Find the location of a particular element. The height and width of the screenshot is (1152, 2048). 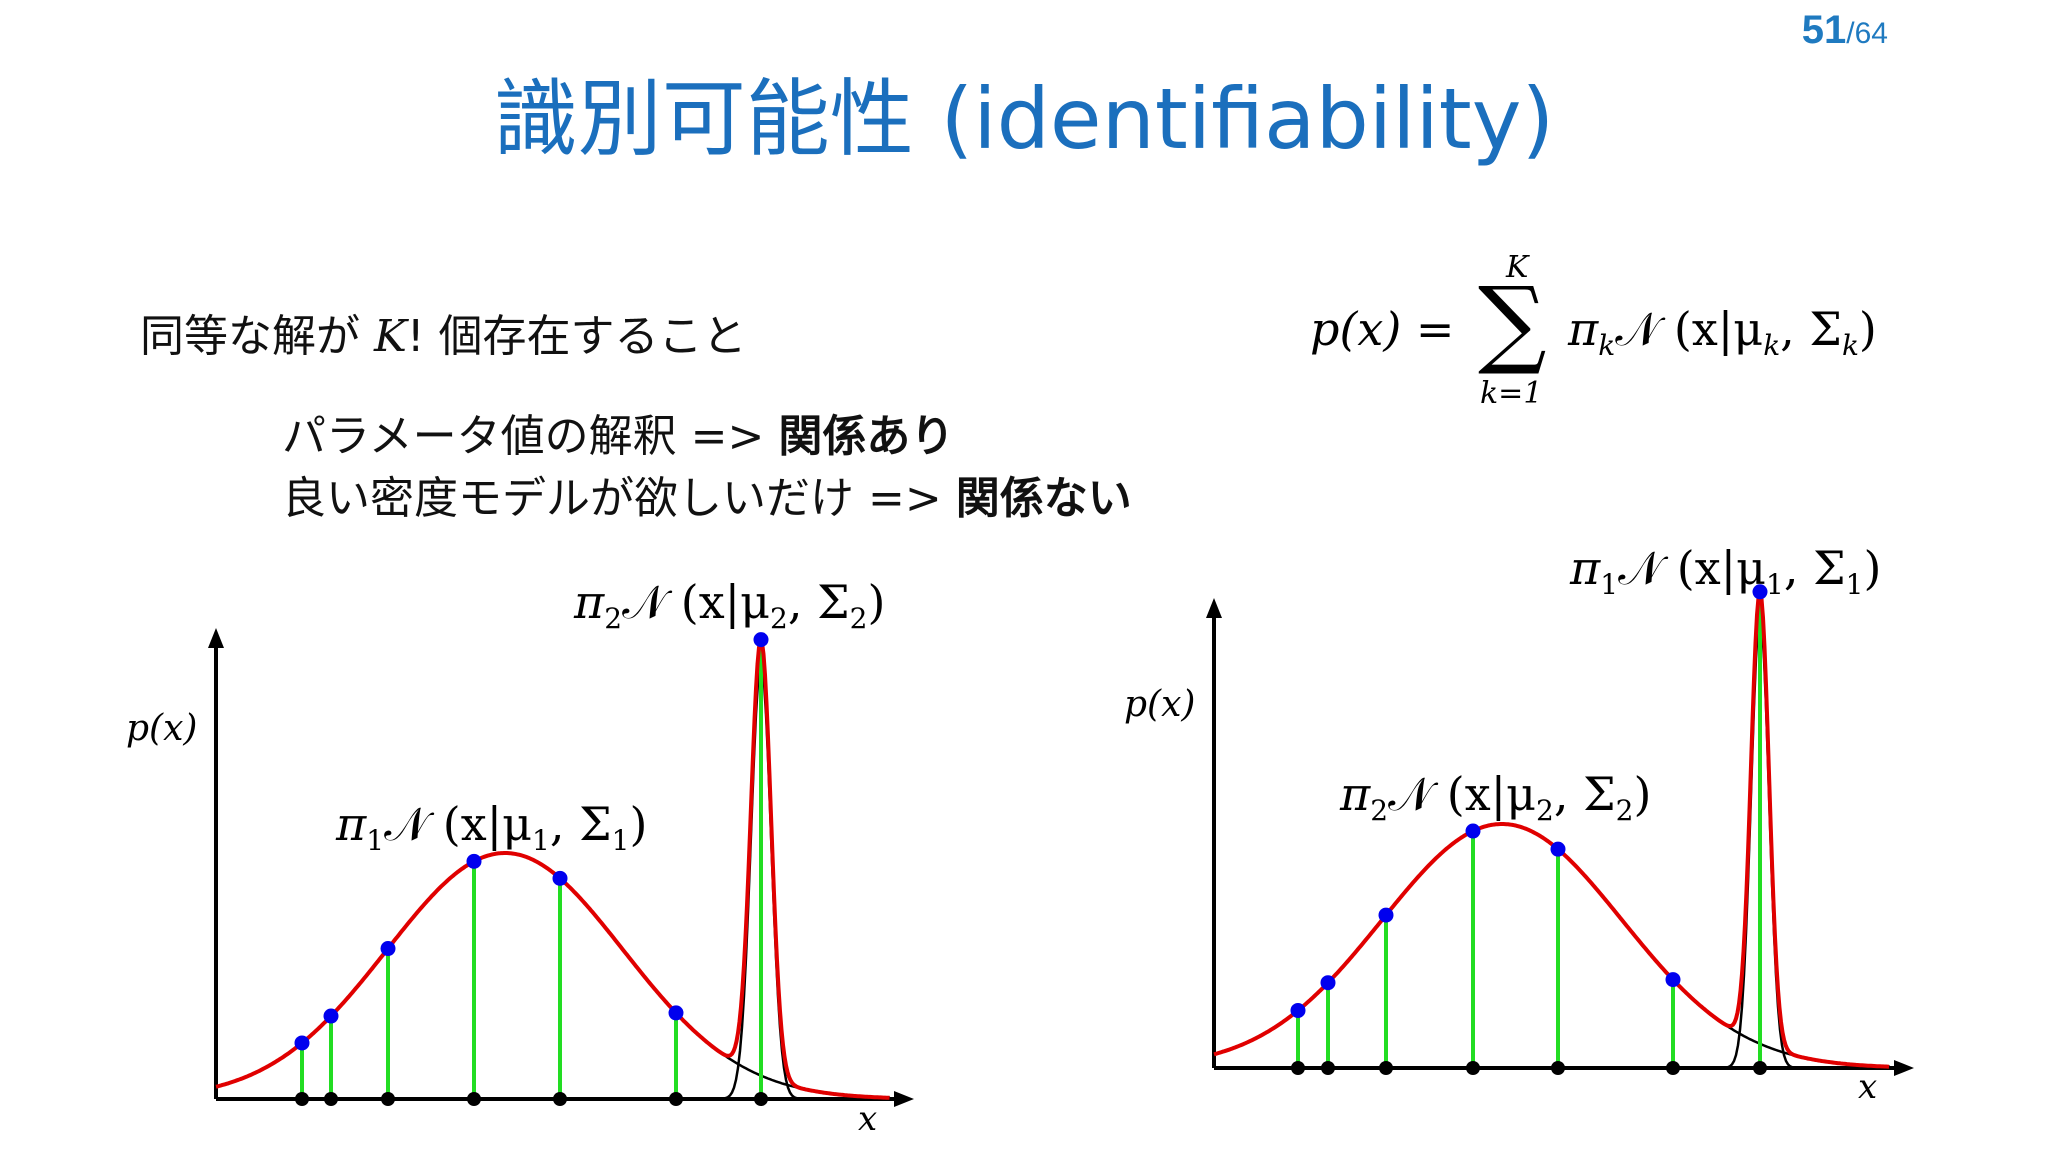

statement-prefix: 同等な解が is located at coordinates (257, 336).